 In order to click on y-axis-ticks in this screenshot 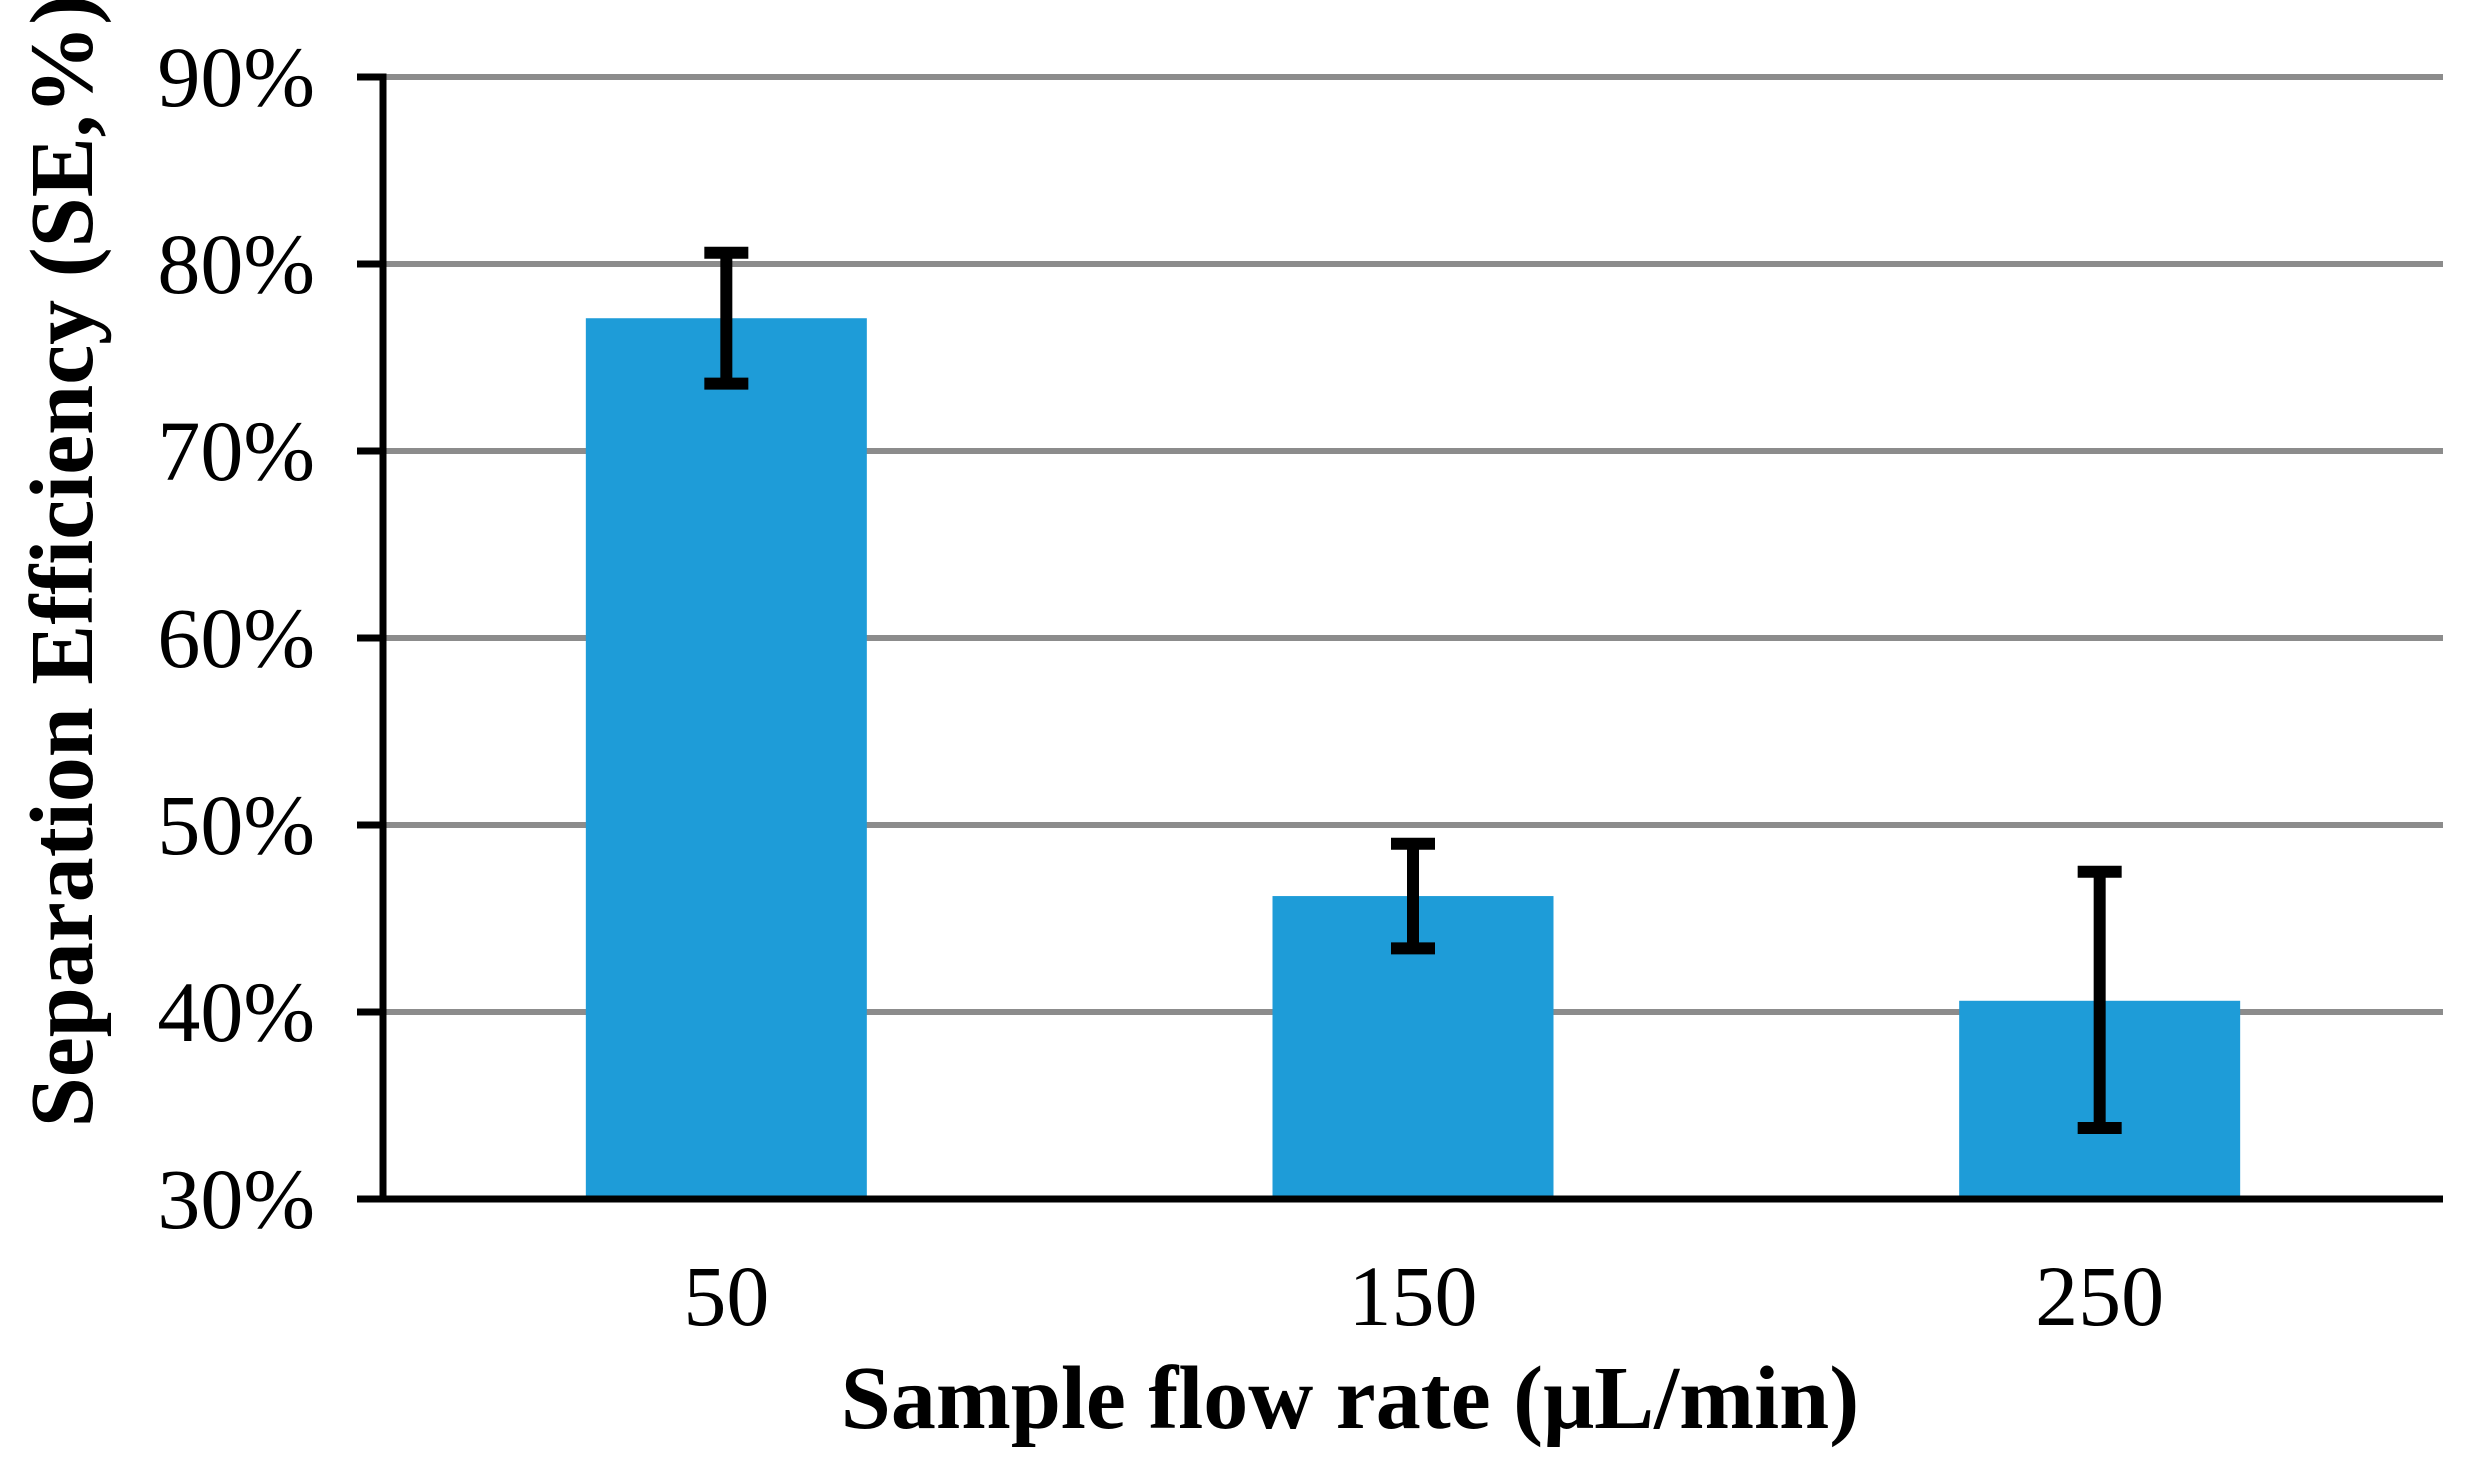, I will do `click(370, 638)`.